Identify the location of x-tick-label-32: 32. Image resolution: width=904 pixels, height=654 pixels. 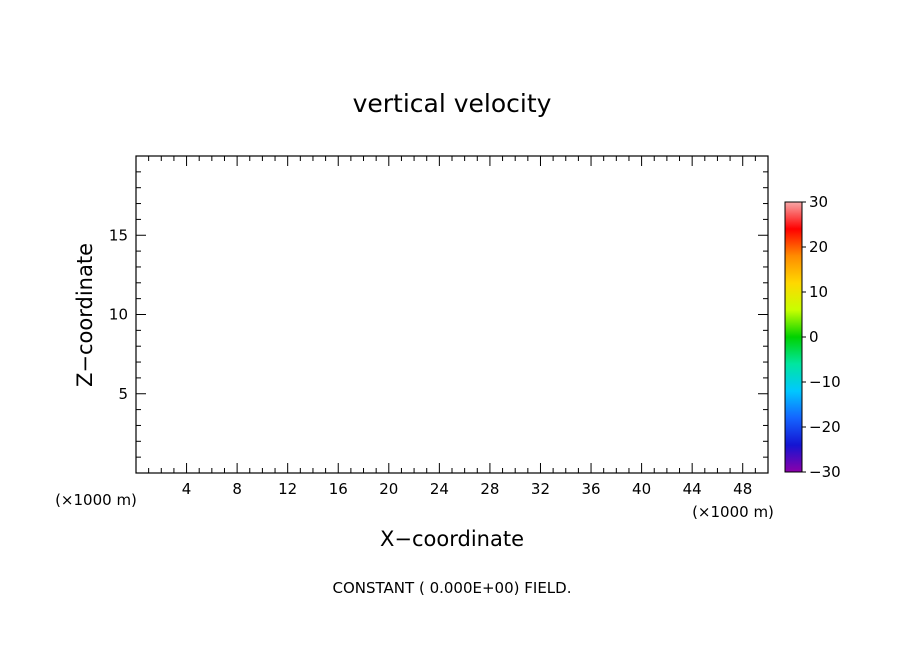
(540, 489).